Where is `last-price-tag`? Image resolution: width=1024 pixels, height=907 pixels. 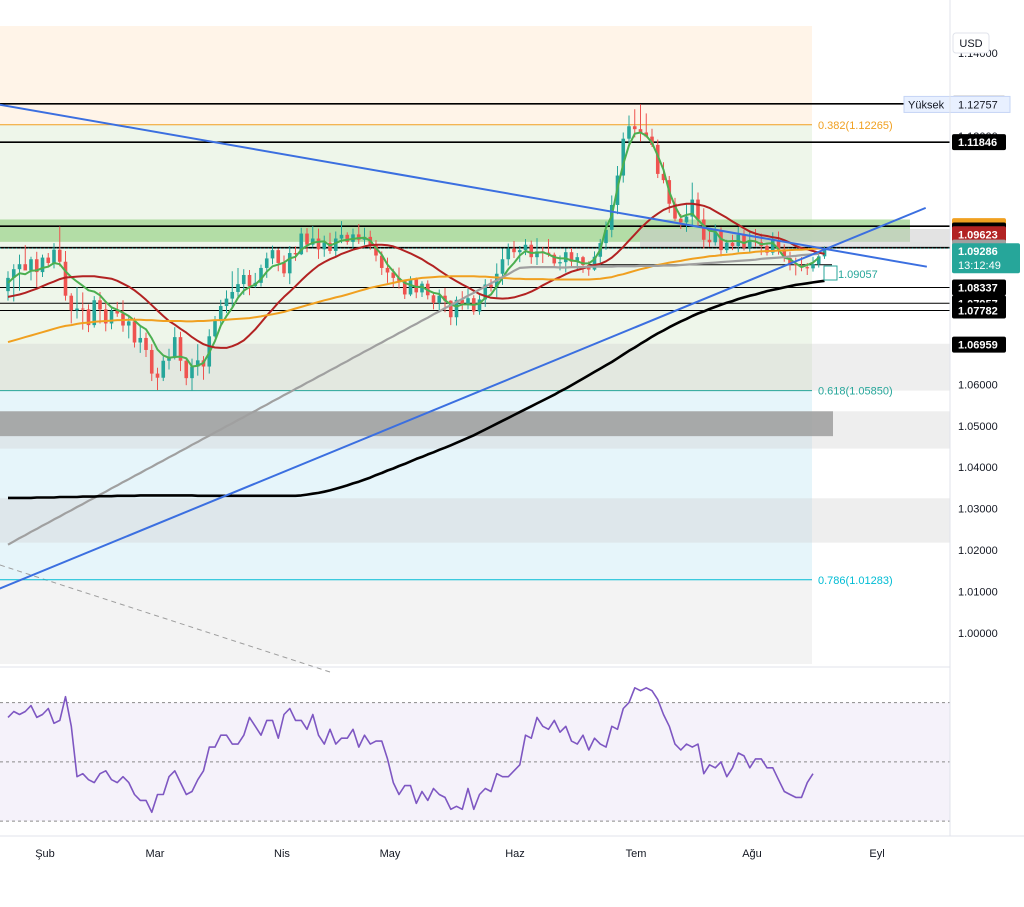 last-price-tag is located at coordinates (986, 258).